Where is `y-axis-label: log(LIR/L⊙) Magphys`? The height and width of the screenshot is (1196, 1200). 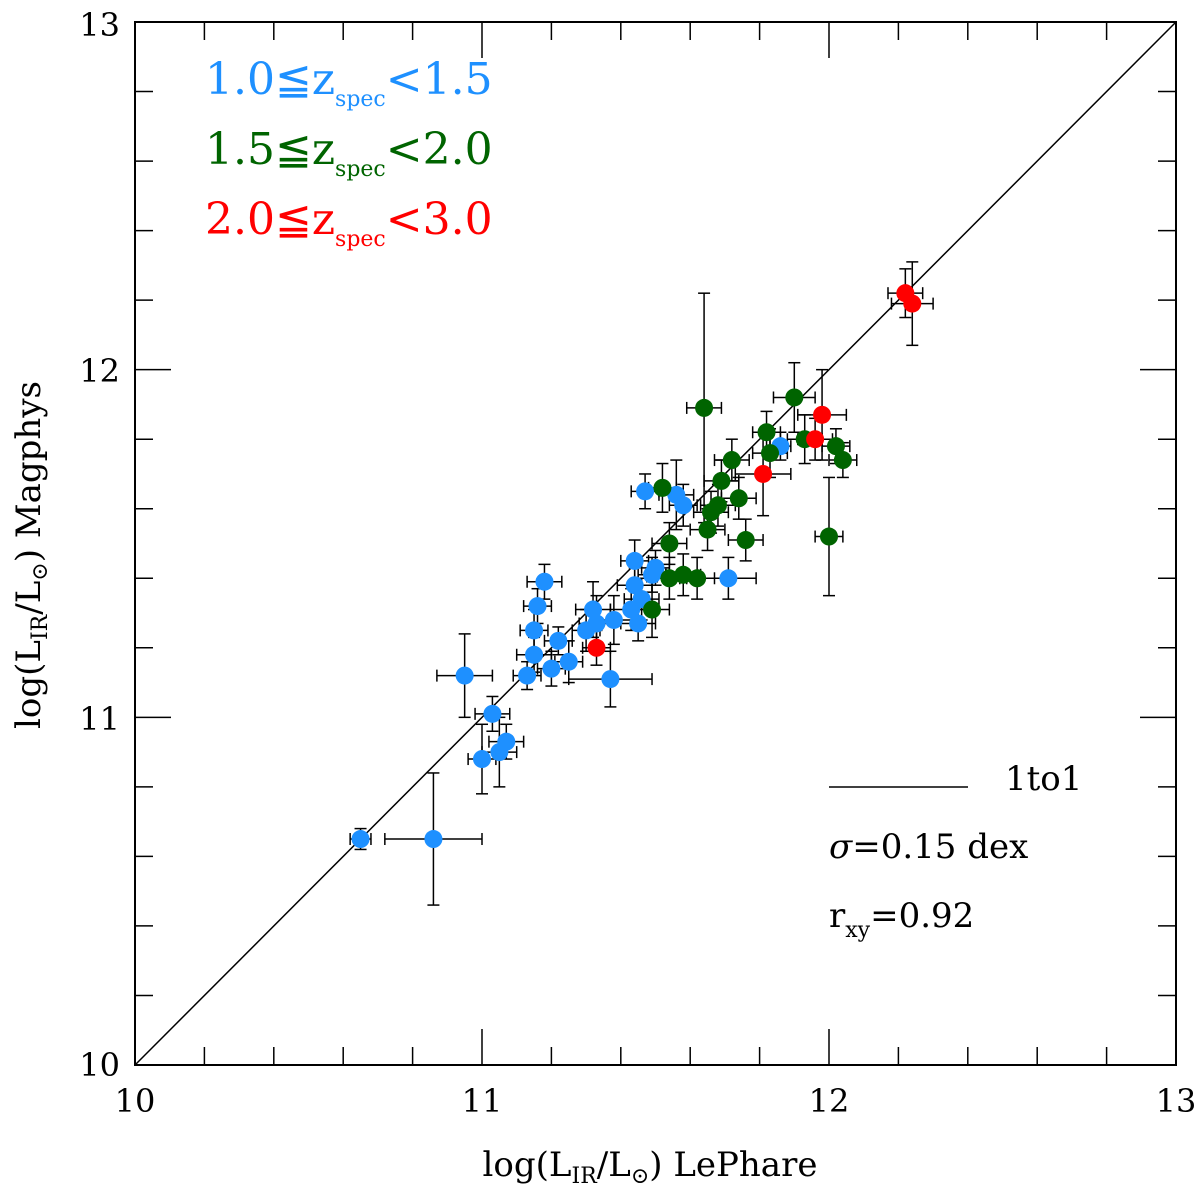 y-axis-label: log(LIR/L⊙) Magphys is located at coordinates (31, 555).